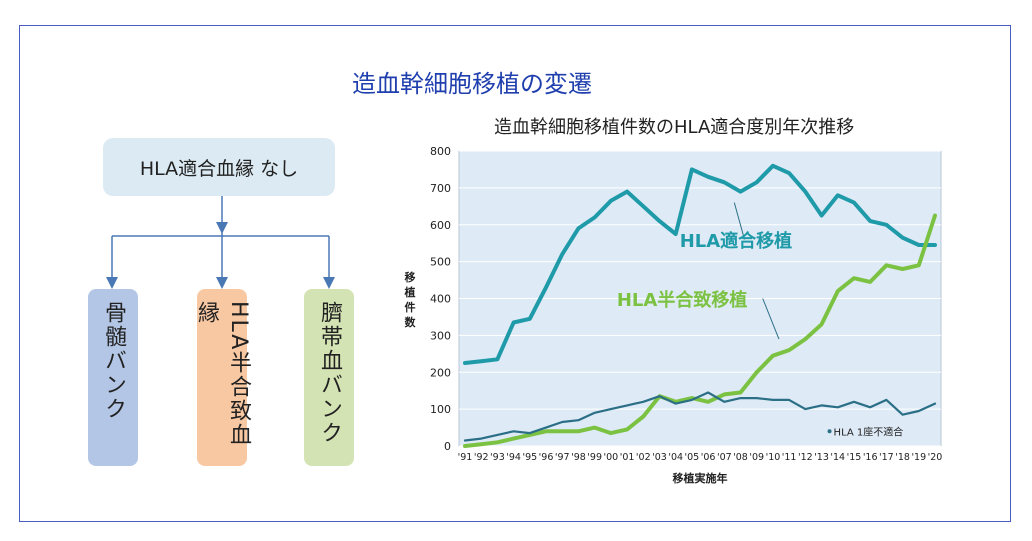 Image resolution: width=1032 pixels, height=541 pixels. What do you see at coordinates (447, 446) in the screenshot?
I see `y-tick-label: 0` at bounding box center [447, 446].